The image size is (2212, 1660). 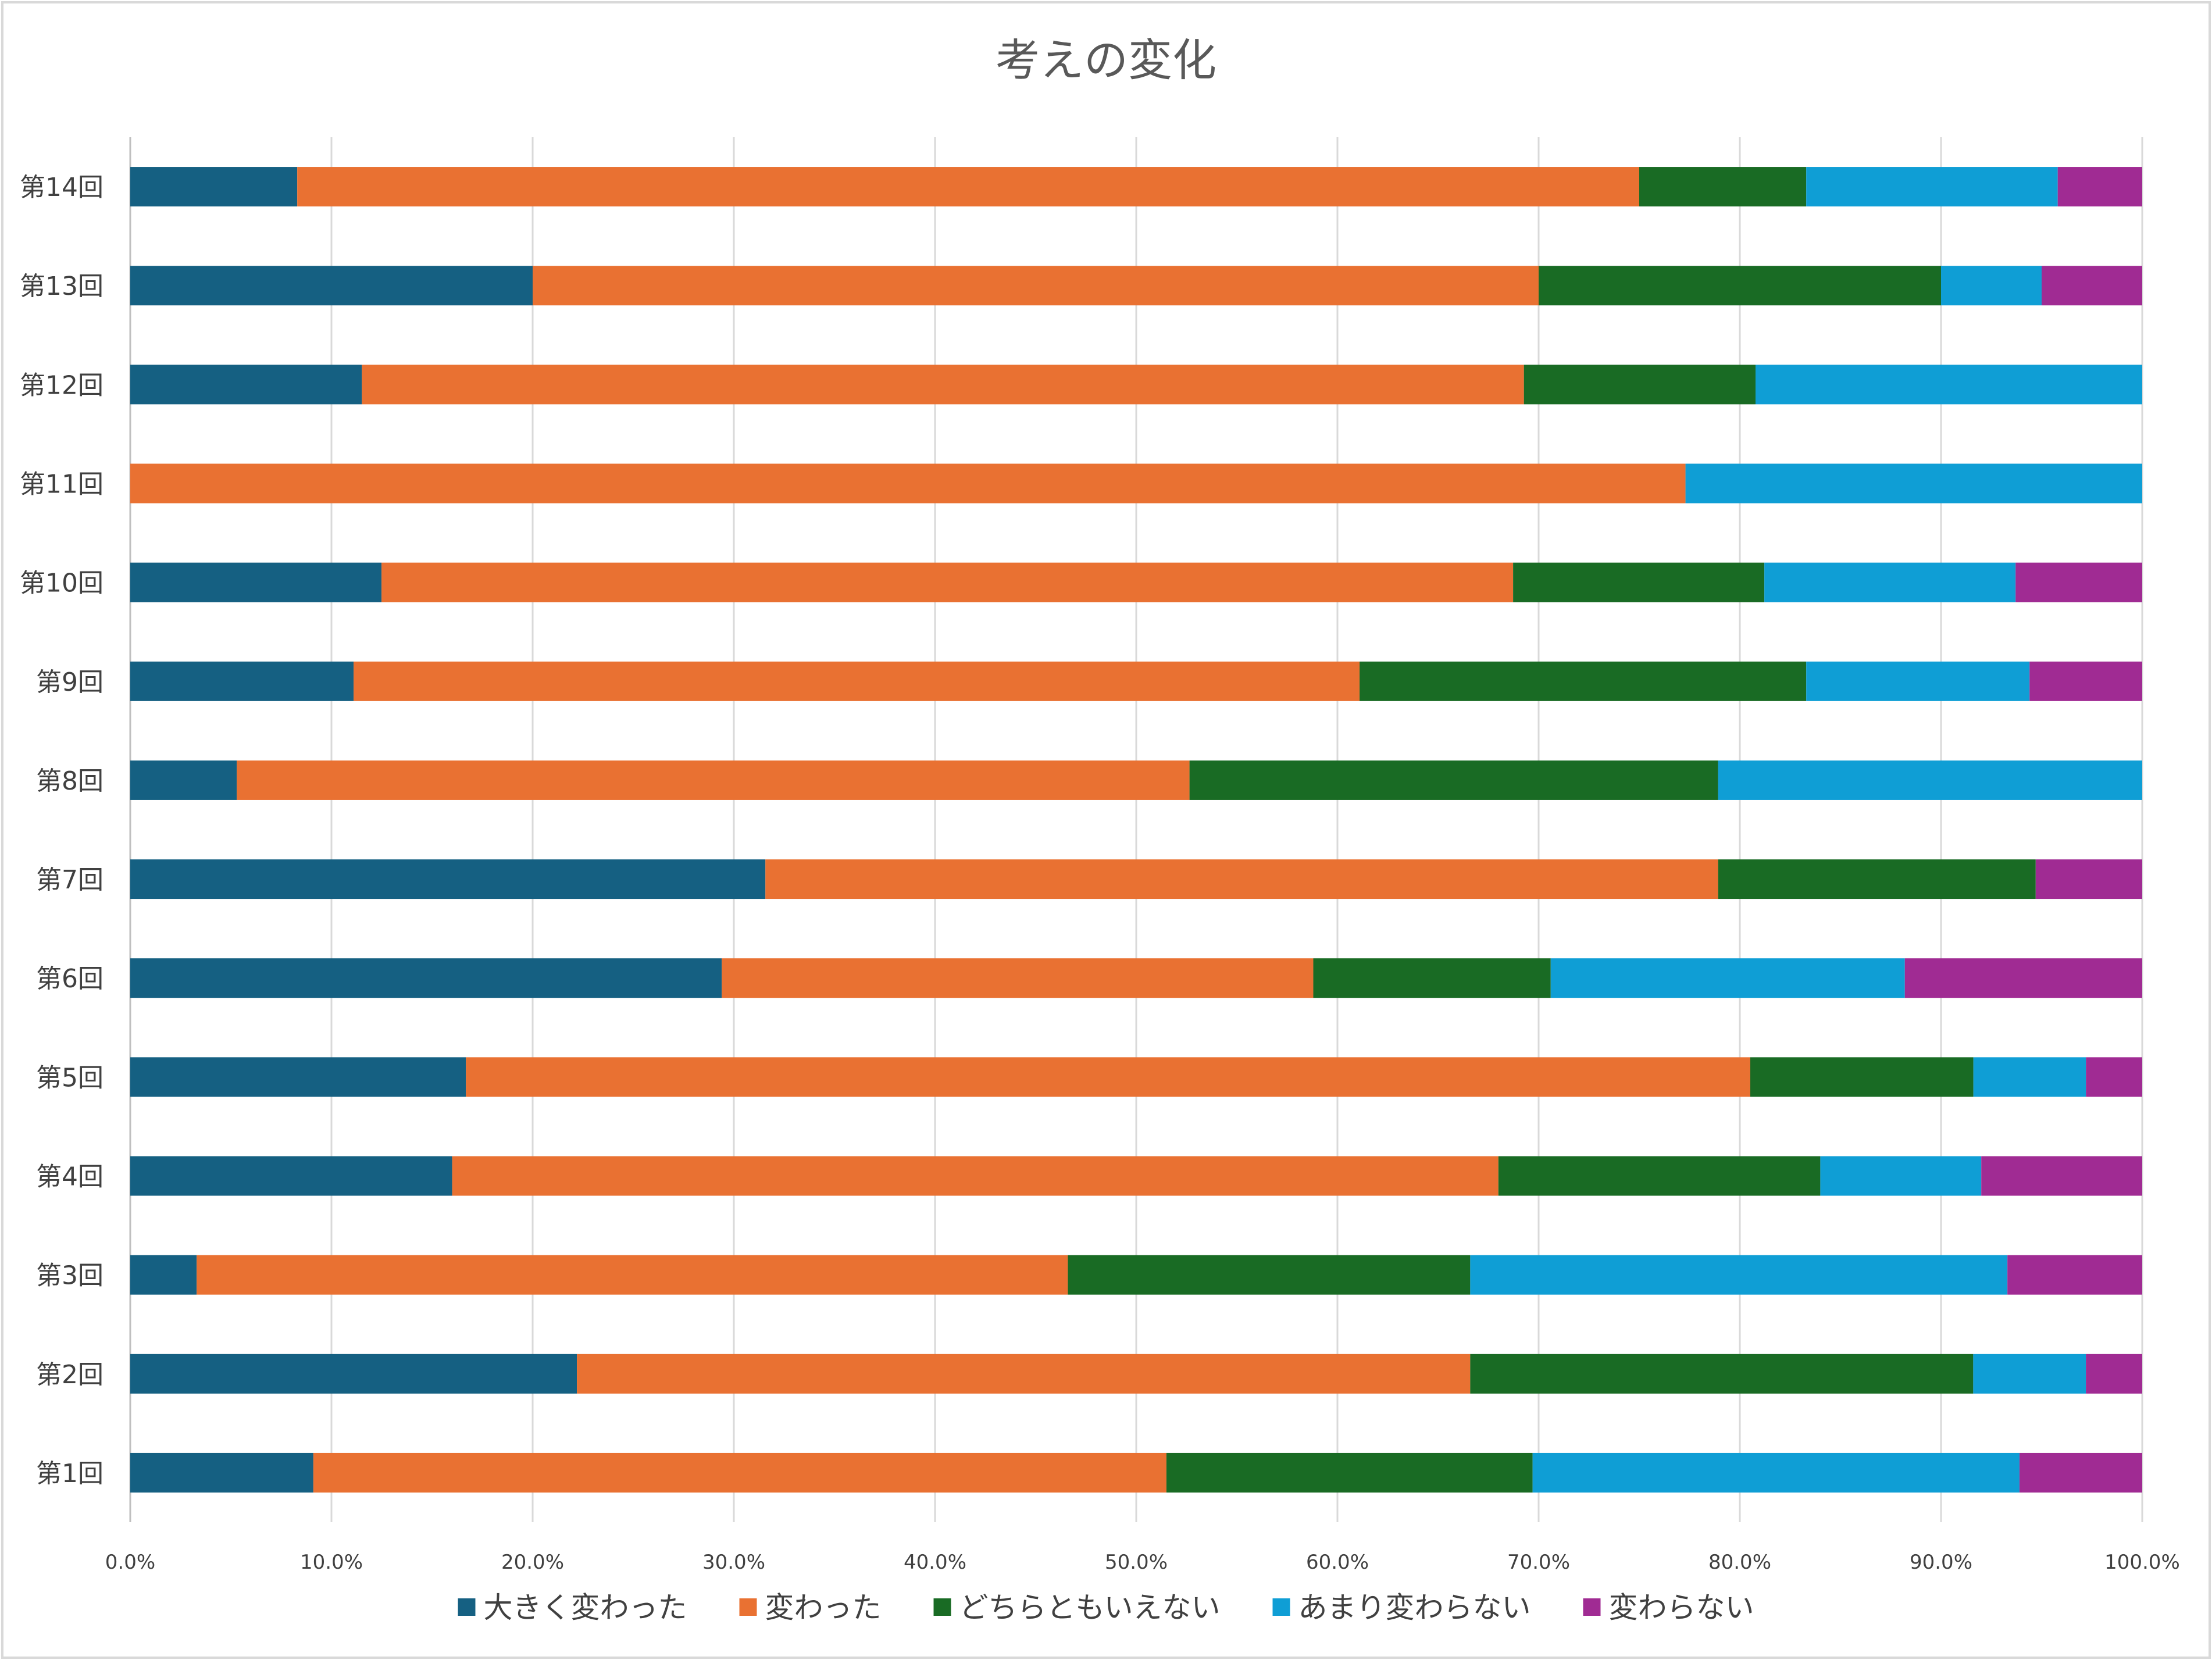 I want to click on legend: 大きく変わった 変わった どちらともいえない あまり変わらない 変わらない, so click(x=1106, y=1608).